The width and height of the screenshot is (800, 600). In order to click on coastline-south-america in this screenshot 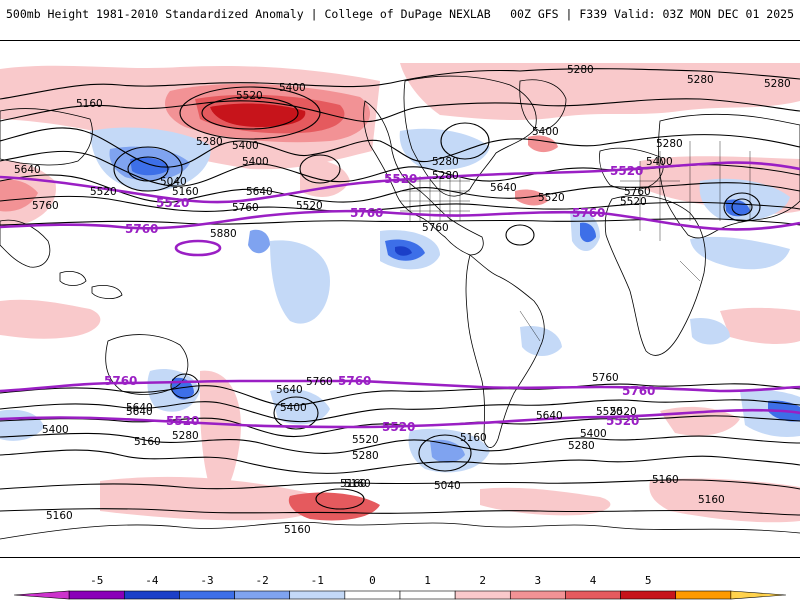, I will do `click(505, 351)`.